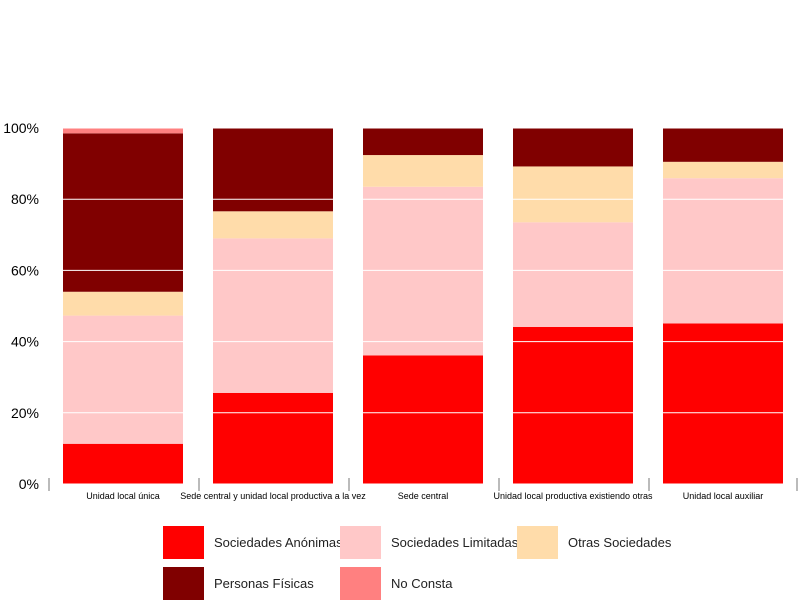  What do you see at coordinates (25, 270) in the screenshot?
I see `y-tick-label: 60%` at bounding box center [25, 270].